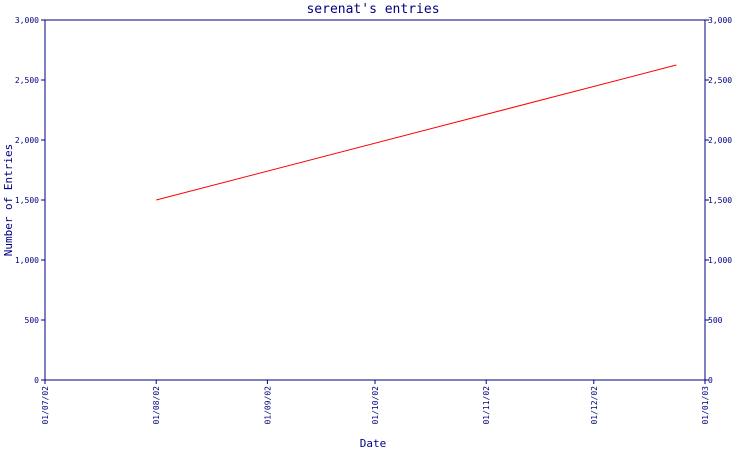 This screenshot has height=450, width=750. What do you see at coordinates (45, 405) in the screenshot?
I see `x-tick-label: 01/07/02` at bounding box center [45, 405].